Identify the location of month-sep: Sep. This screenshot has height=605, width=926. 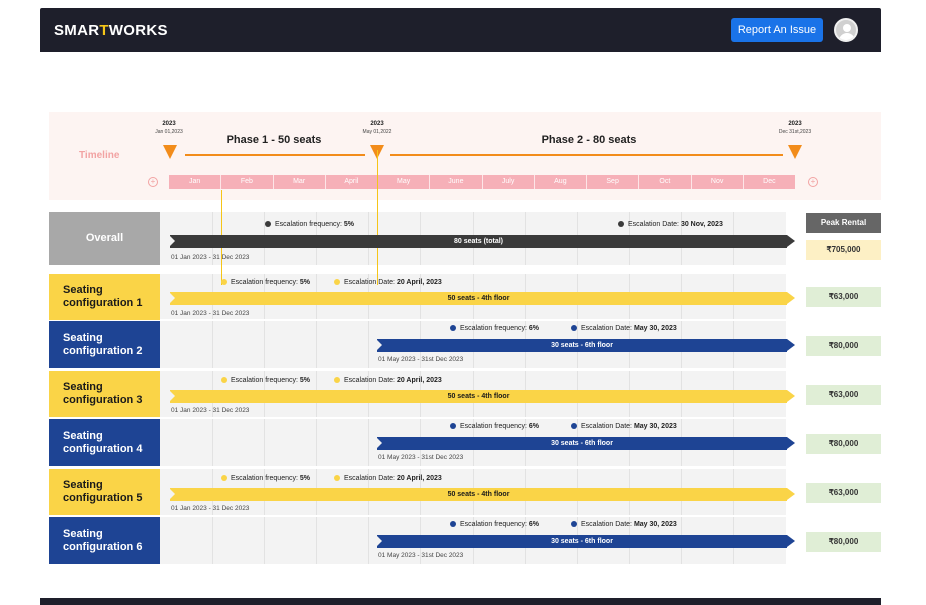
(613, 182).